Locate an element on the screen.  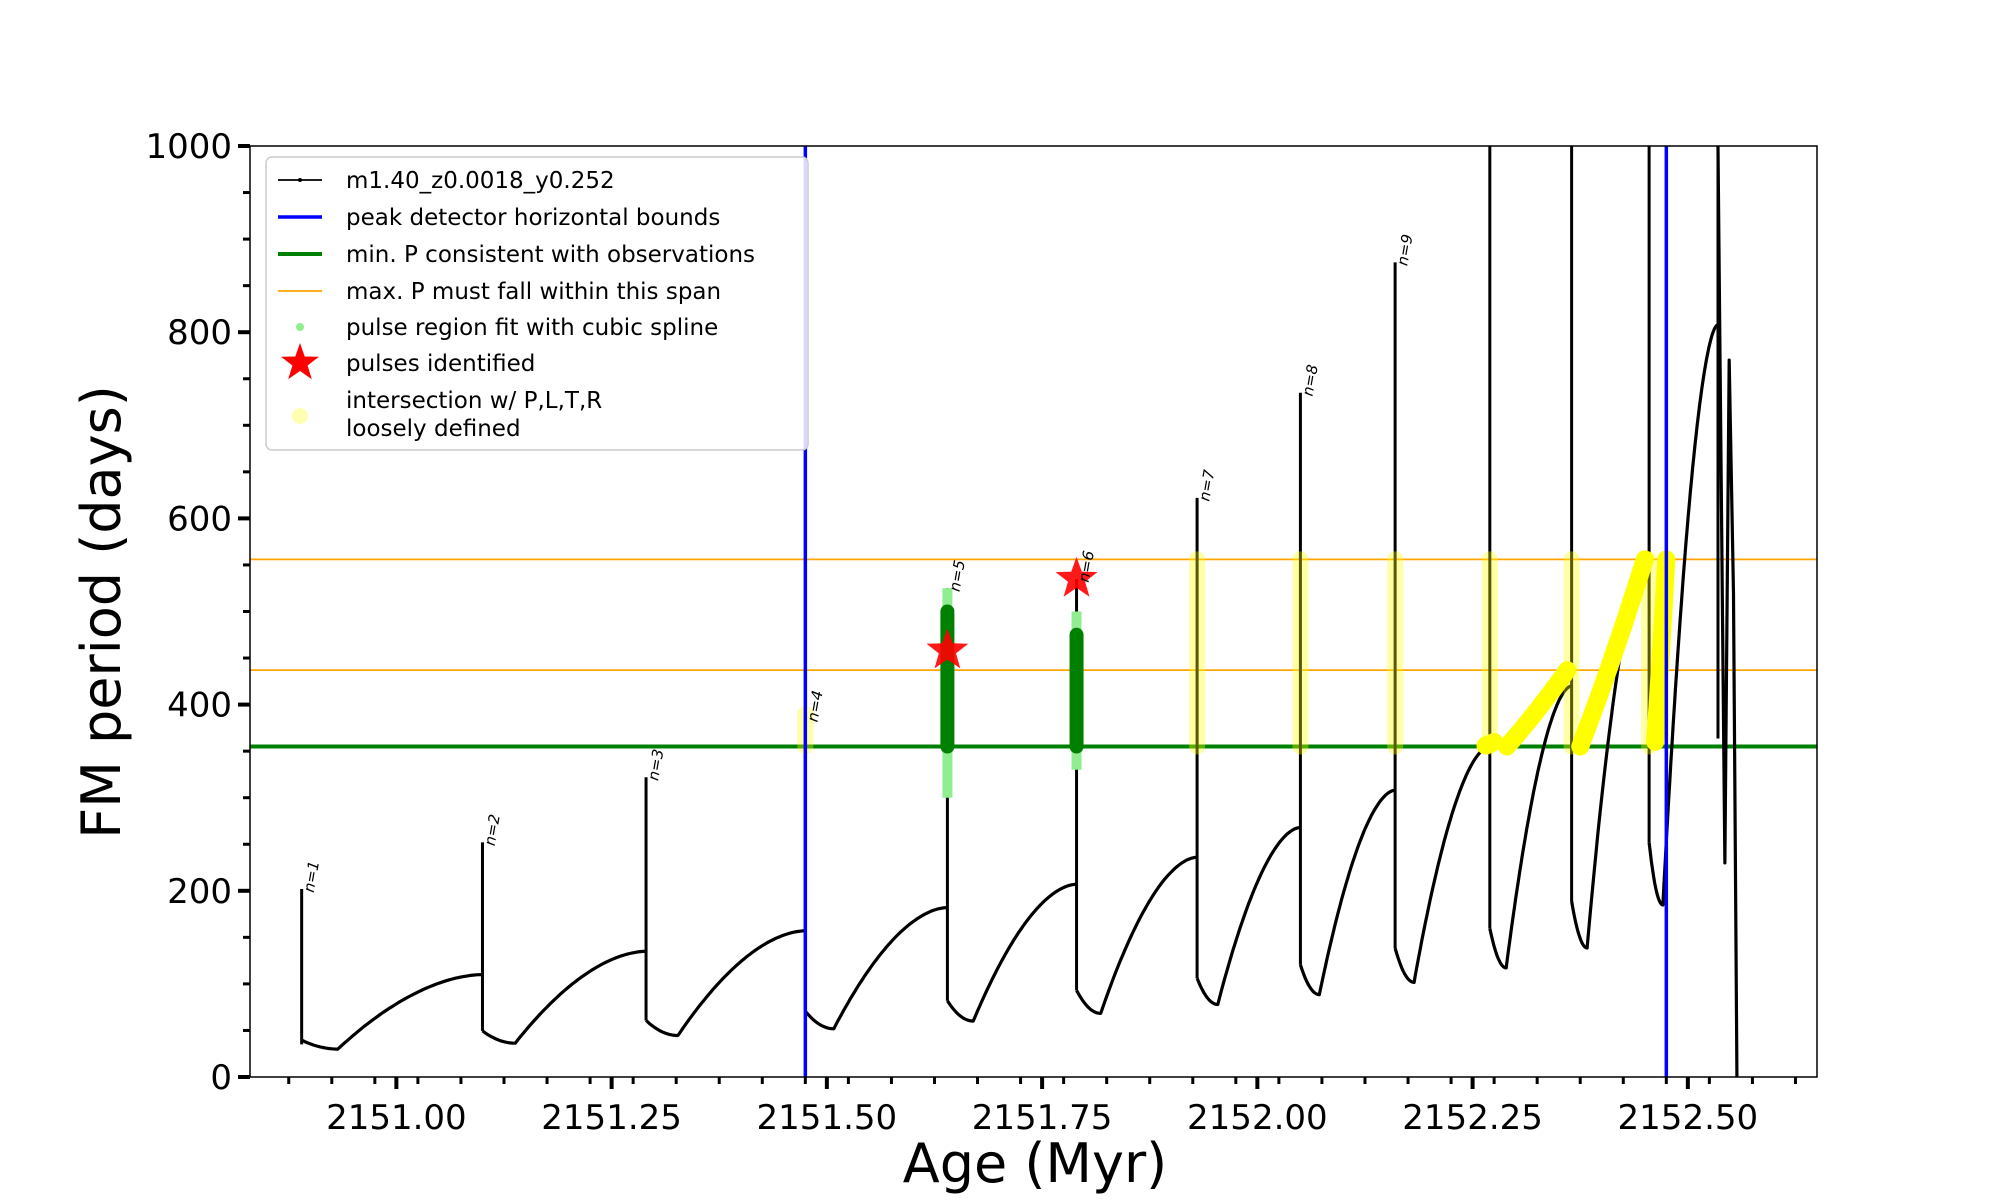
legend-label-line2: loosely defined is located at coordinates (433, 429).